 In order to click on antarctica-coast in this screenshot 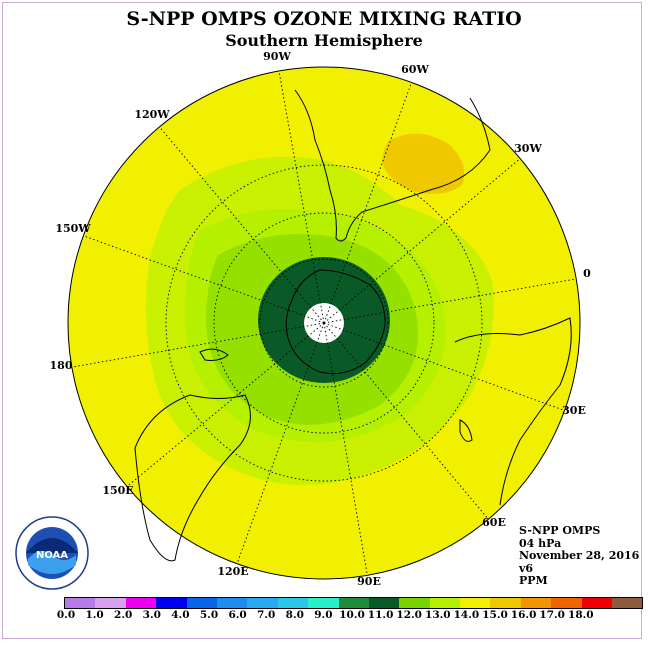, I will do `click(335, 322)`.